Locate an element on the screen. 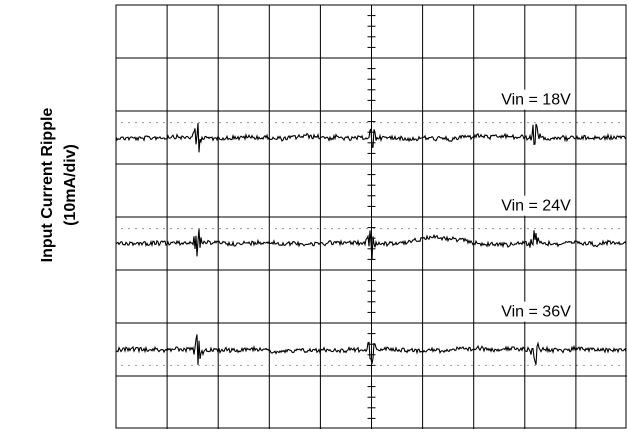  series-label: Vin = 24V is located at coordinates (536, 206).